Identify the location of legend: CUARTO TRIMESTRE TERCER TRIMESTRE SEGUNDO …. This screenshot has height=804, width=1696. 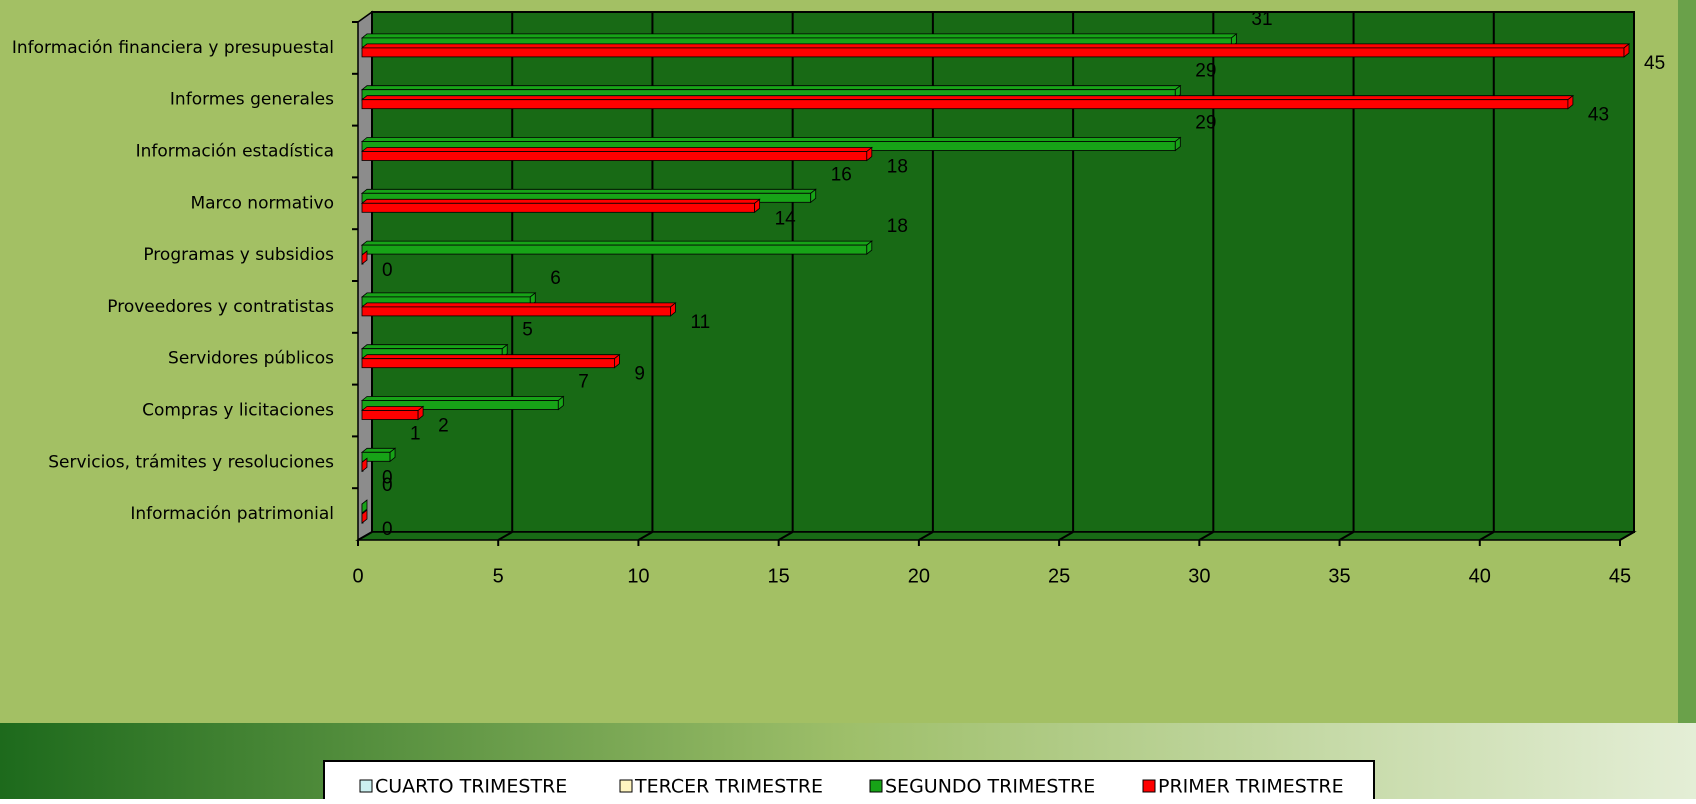
(851, 787).